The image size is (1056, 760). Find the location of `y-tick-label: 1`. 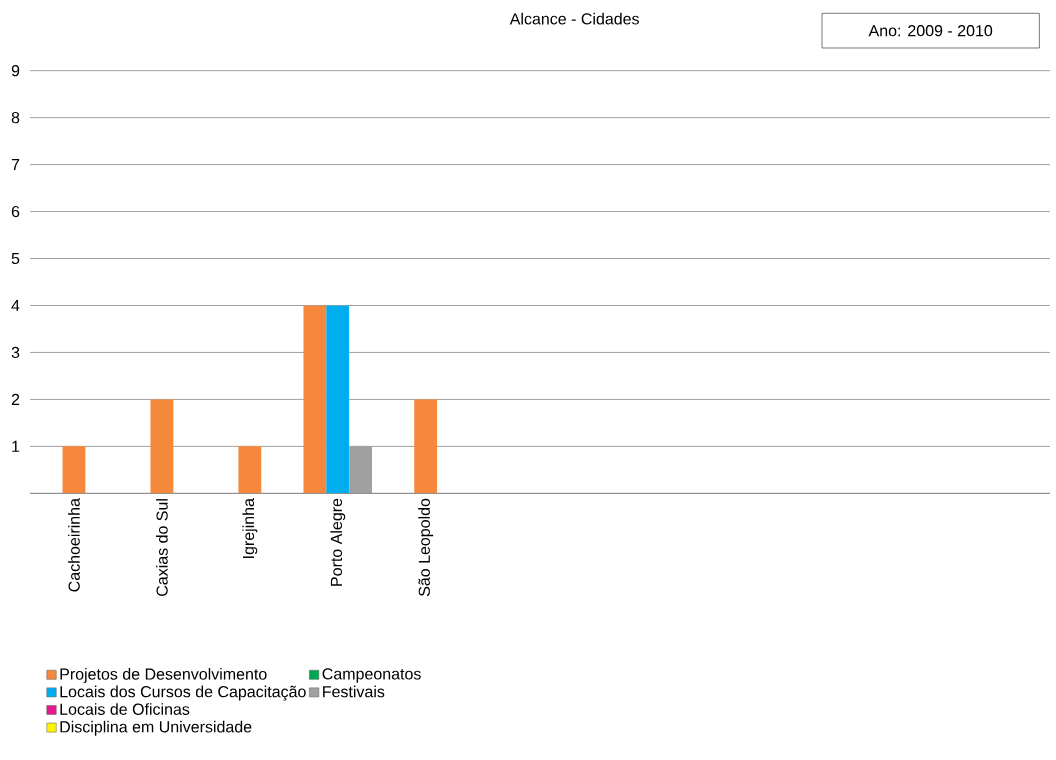

y-tick-label: 1 is located at coordinates (16, 446).